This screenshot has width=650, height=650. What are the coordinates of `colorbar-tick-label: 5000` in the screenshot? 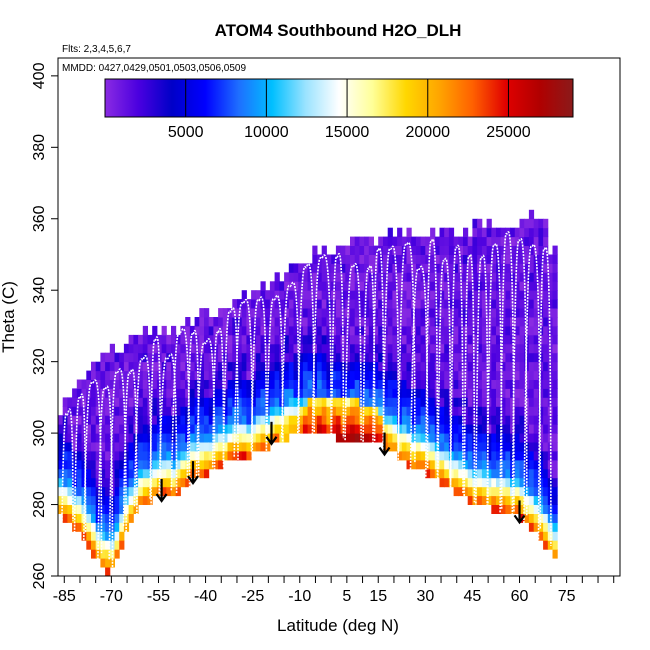 It's located at (186, 132).